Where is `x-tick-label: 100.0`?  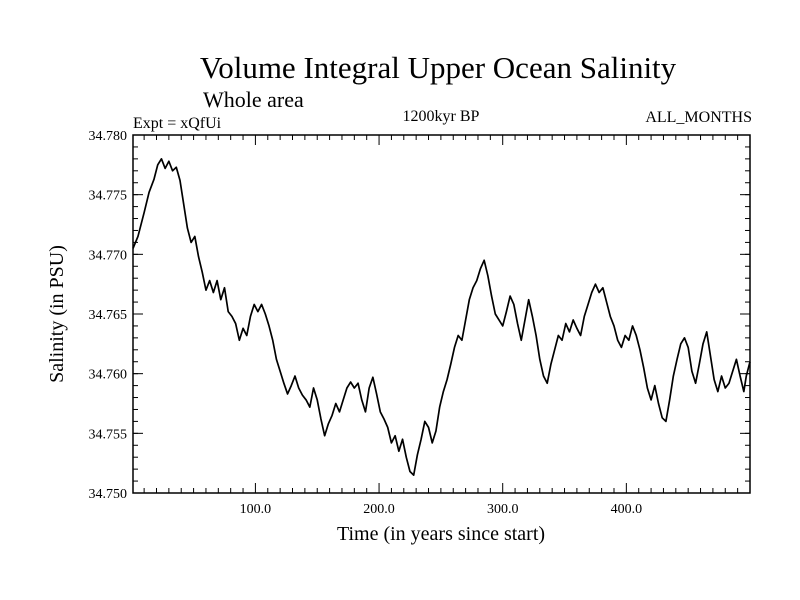
x-tick-label: 100.0 is located at coordinates (256, 509).